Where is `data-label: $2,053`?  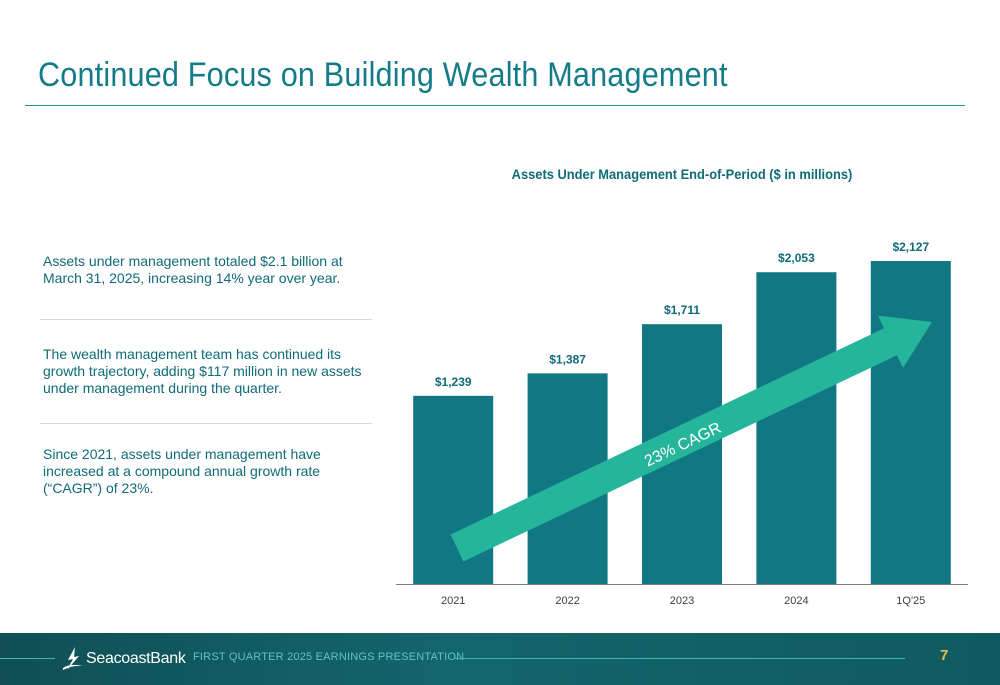 data-label: $2,053 is located at coordinates (796, 258).